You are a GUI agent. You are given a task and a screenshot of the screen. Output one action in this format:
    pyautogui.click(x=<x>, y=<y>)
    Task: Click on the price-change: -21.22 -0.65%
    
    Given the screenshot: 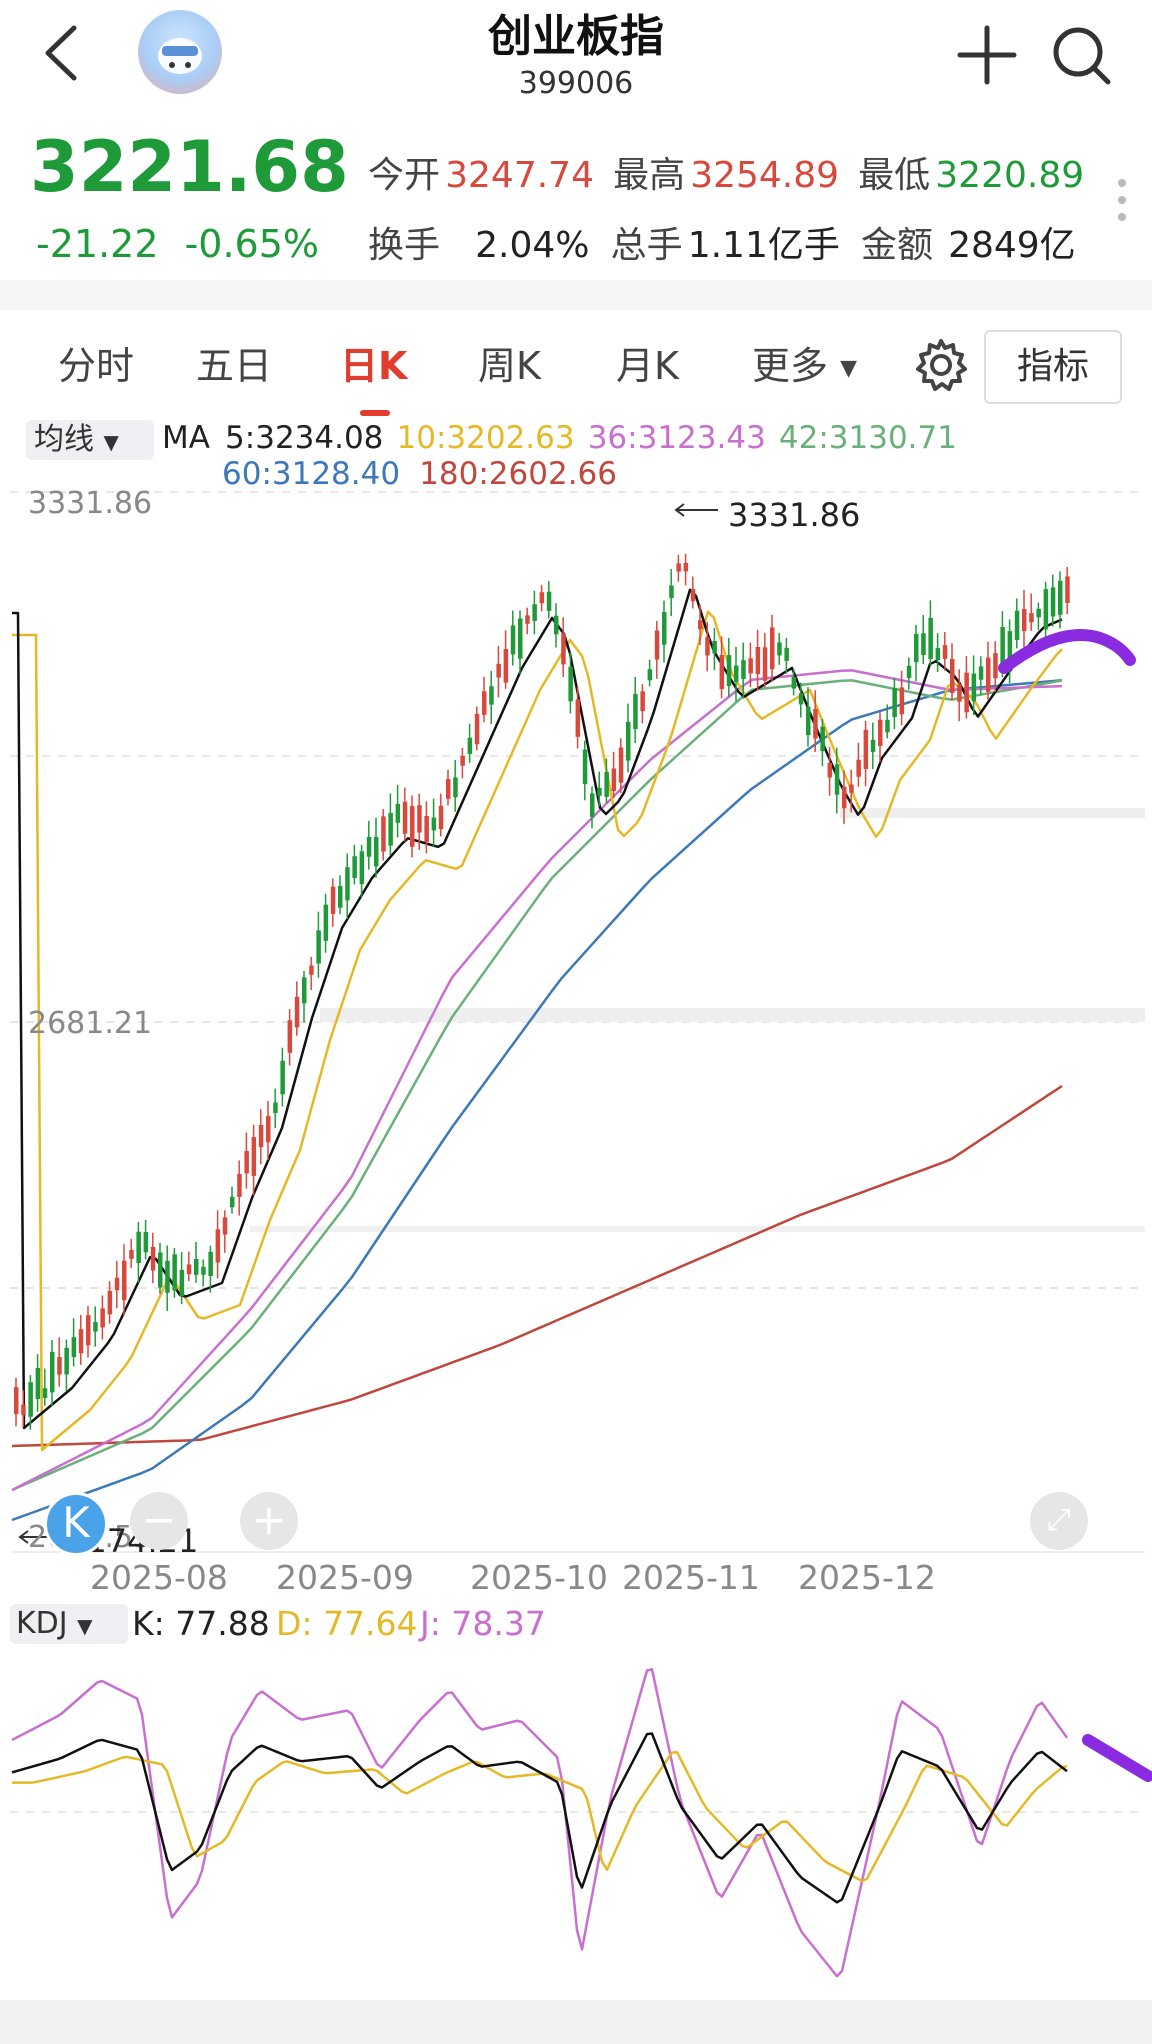 What is the action you would take?
    pyautogui.click(x=177, y=244)
    